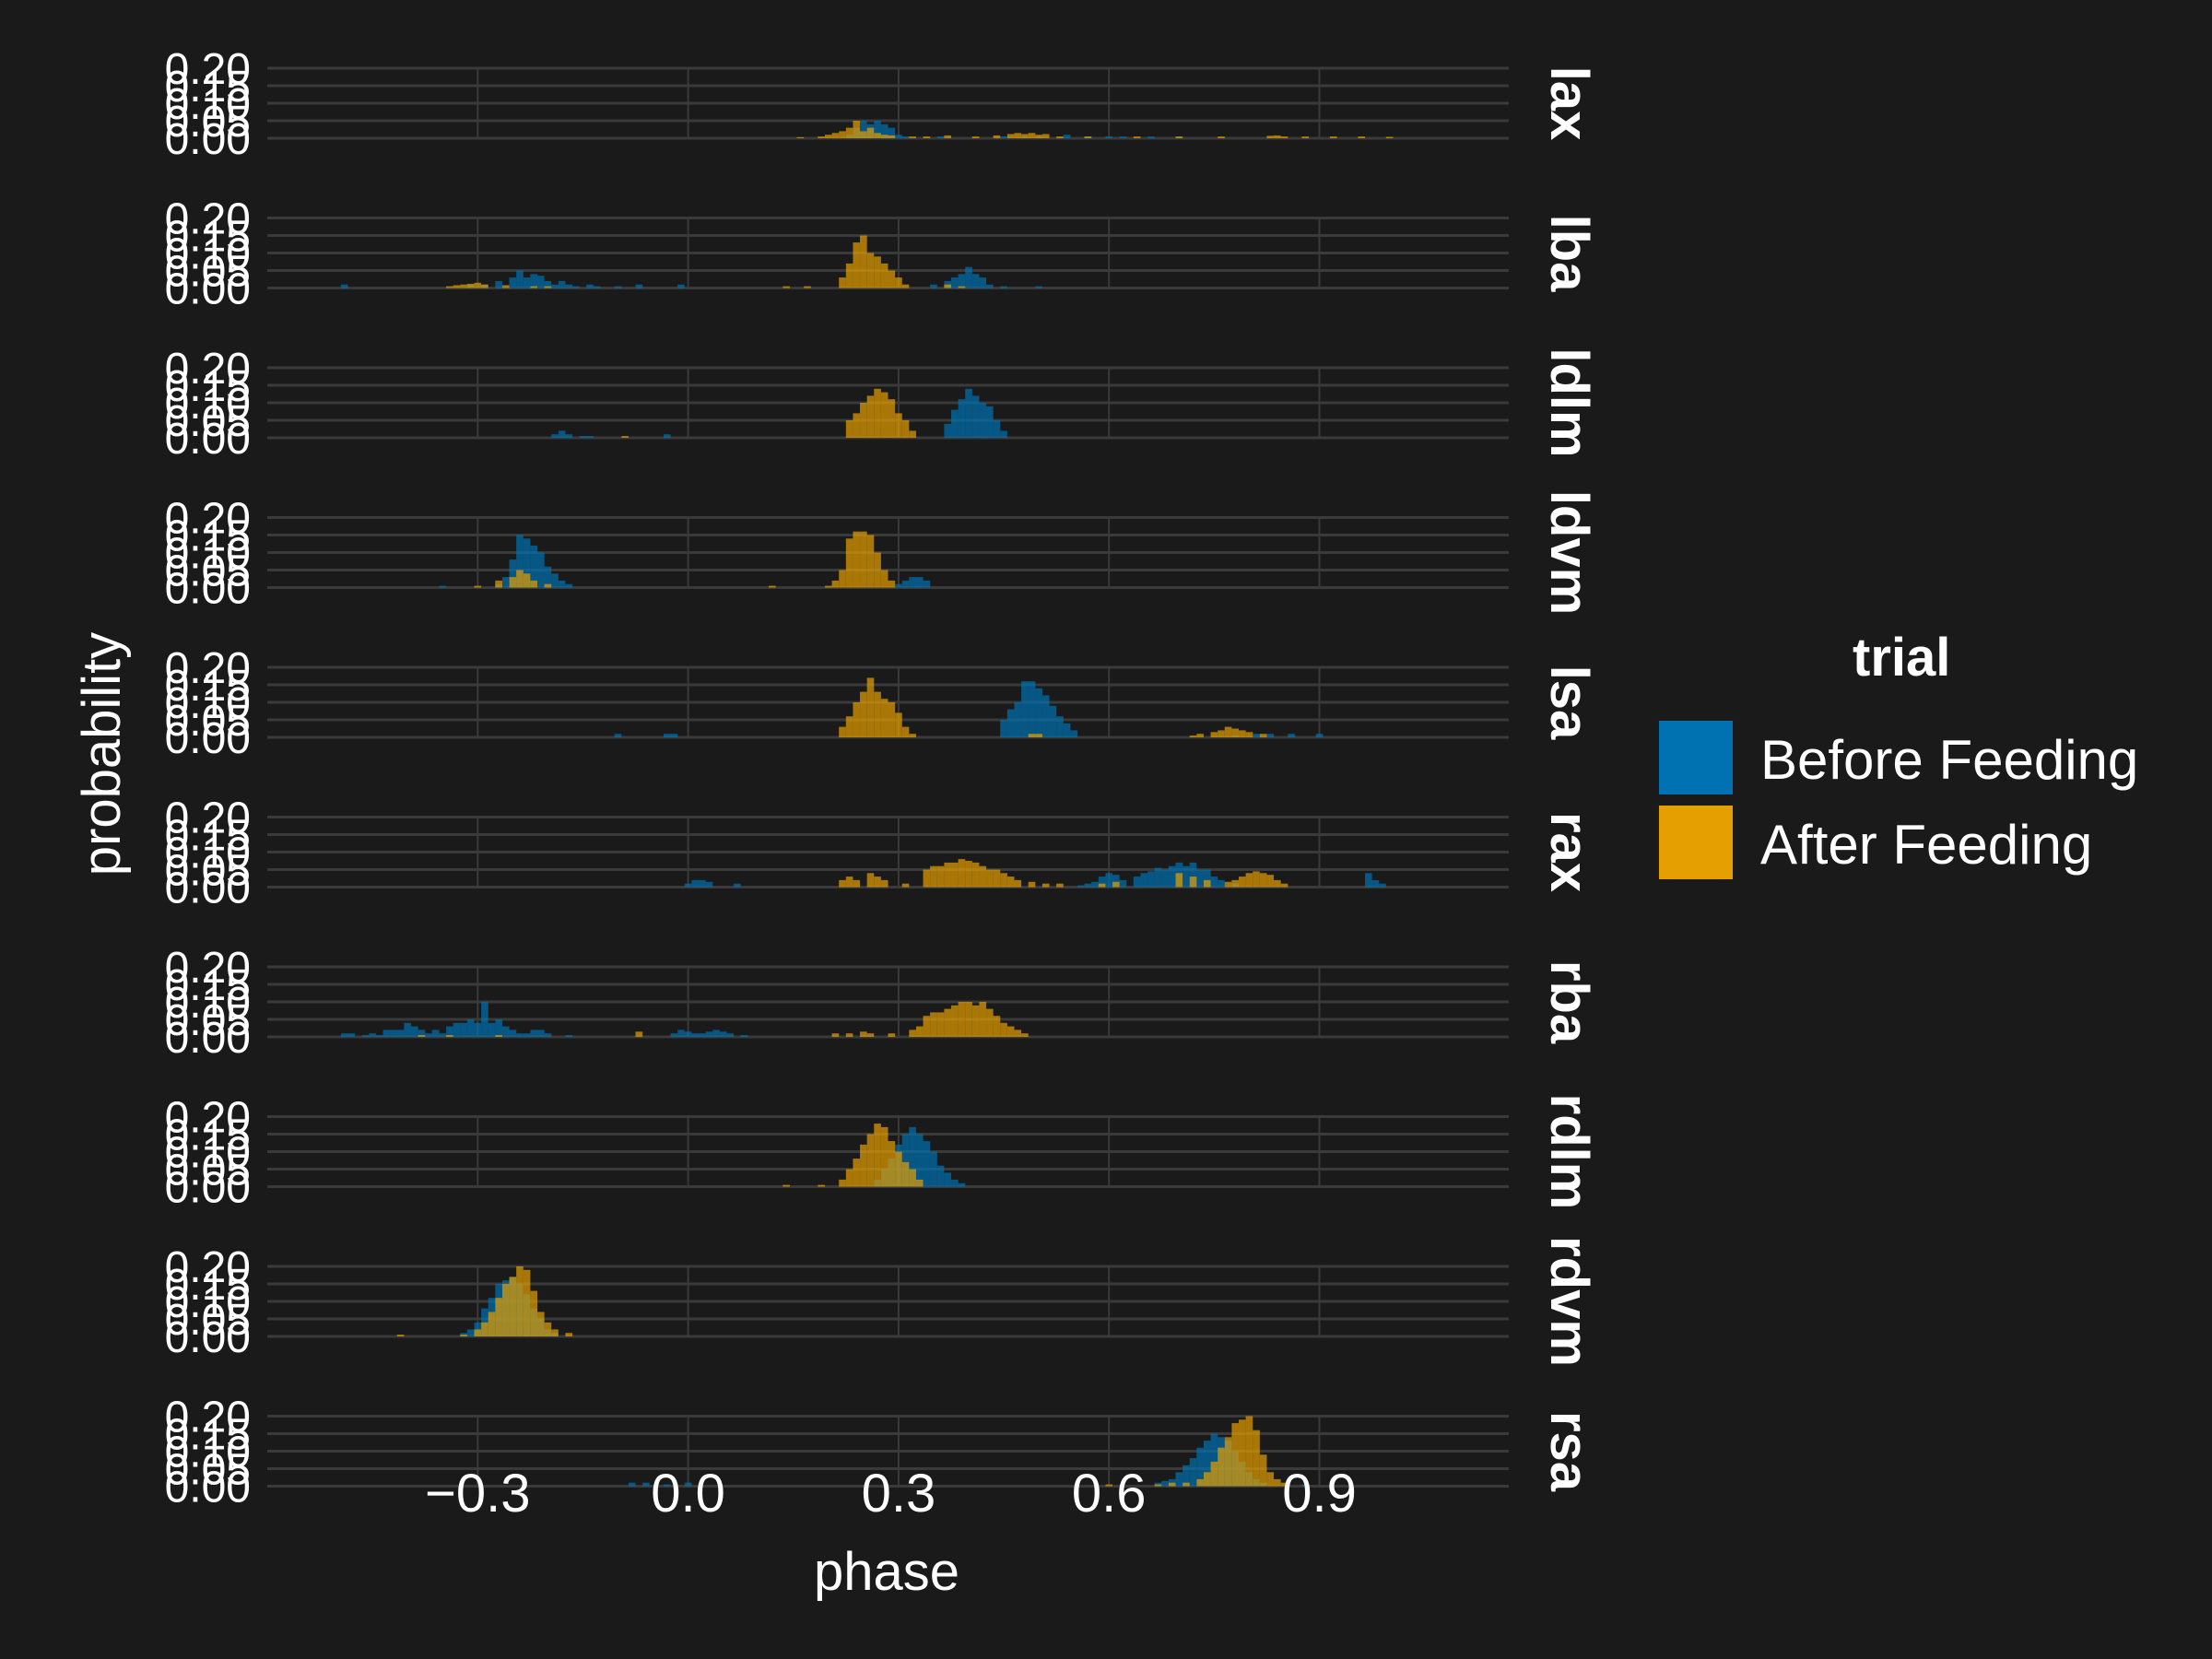 The image size is (2212, 1659). Describe the element at coordinates (882, 1453) in the screenshot. I see `facet-panel-rsa: 0.000.050.100.150.20 rsa` at that location.